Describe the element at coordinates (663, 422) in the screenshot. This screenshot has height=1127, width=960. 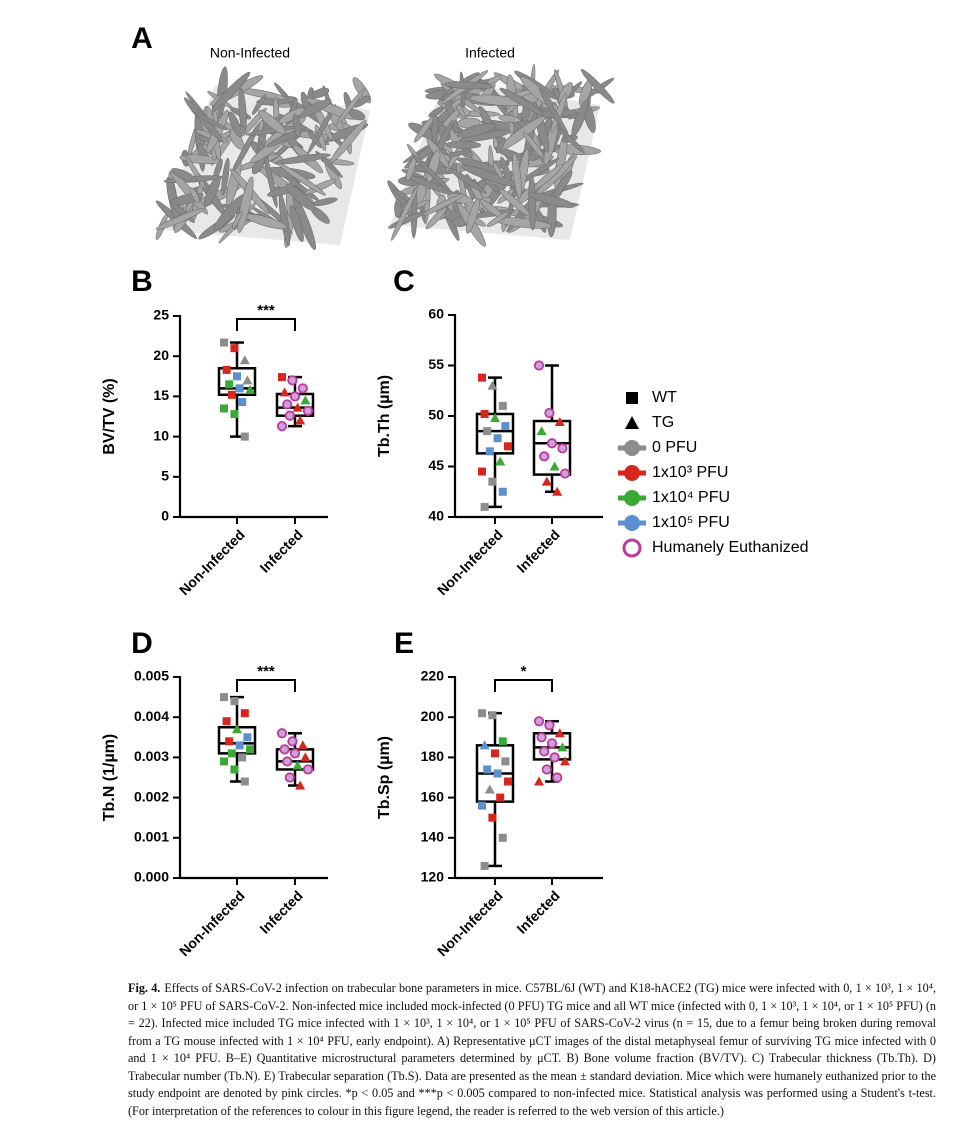
I see `legend-label: TG` at that location.